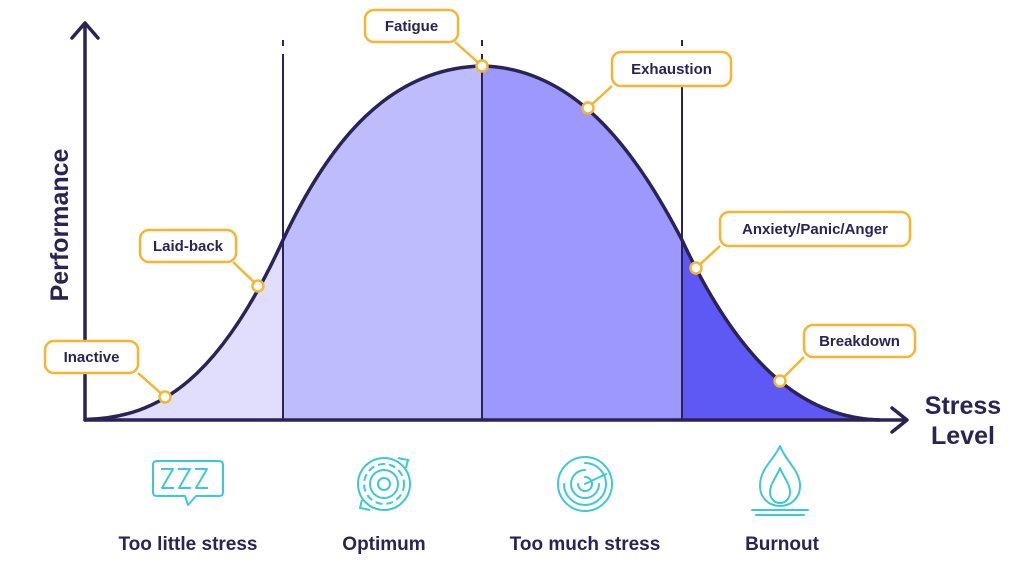 Image resolution: width=1026 pixels, height=562 pixels. I want to click on callout-exhaustion: Exhaustion, so click(671, 69).